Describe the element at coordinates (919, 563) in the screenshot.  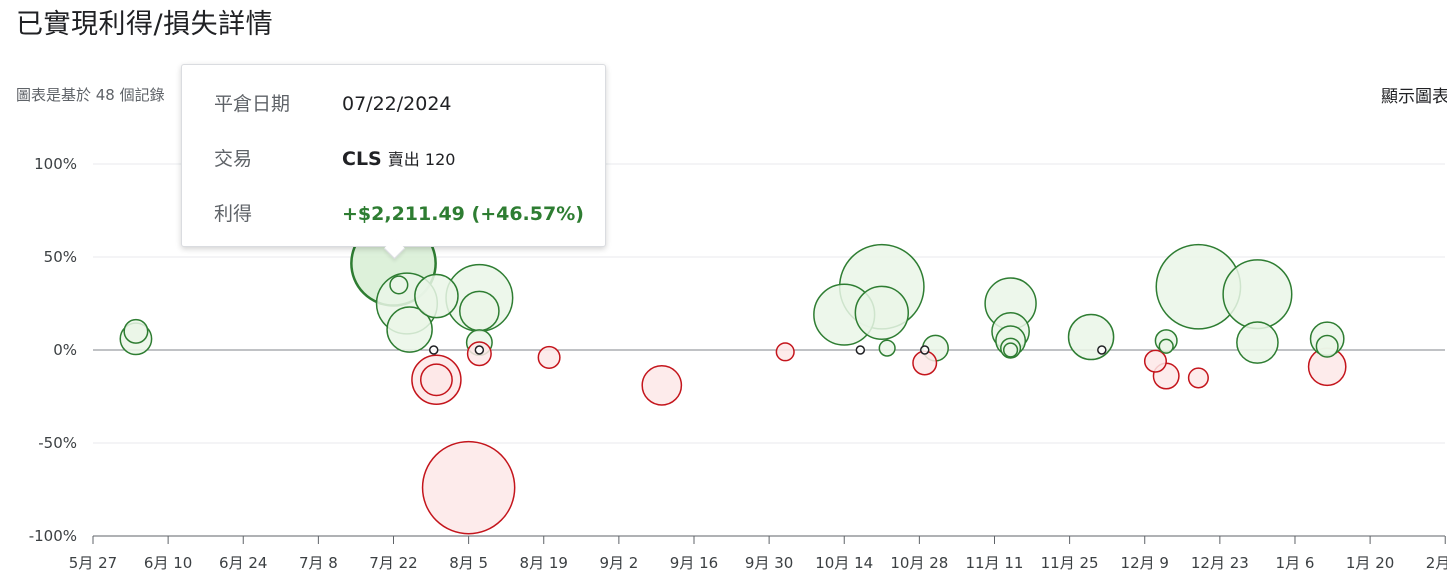
I see `x-tick-label: 10月 28` at that location.